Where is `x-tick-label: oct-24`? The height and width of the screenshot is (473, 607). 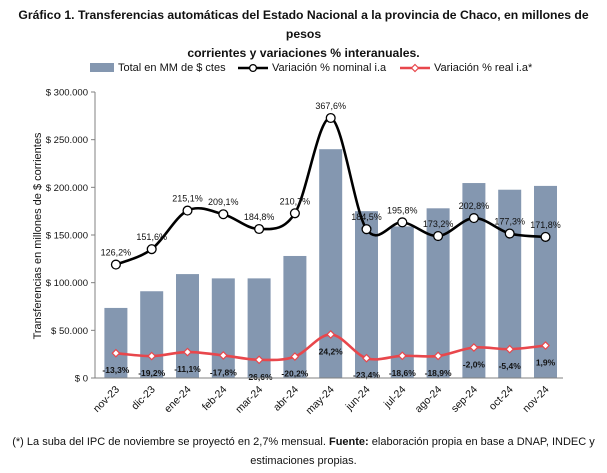
x-tick-label: oct-24 is located at coordinates (501, 398).